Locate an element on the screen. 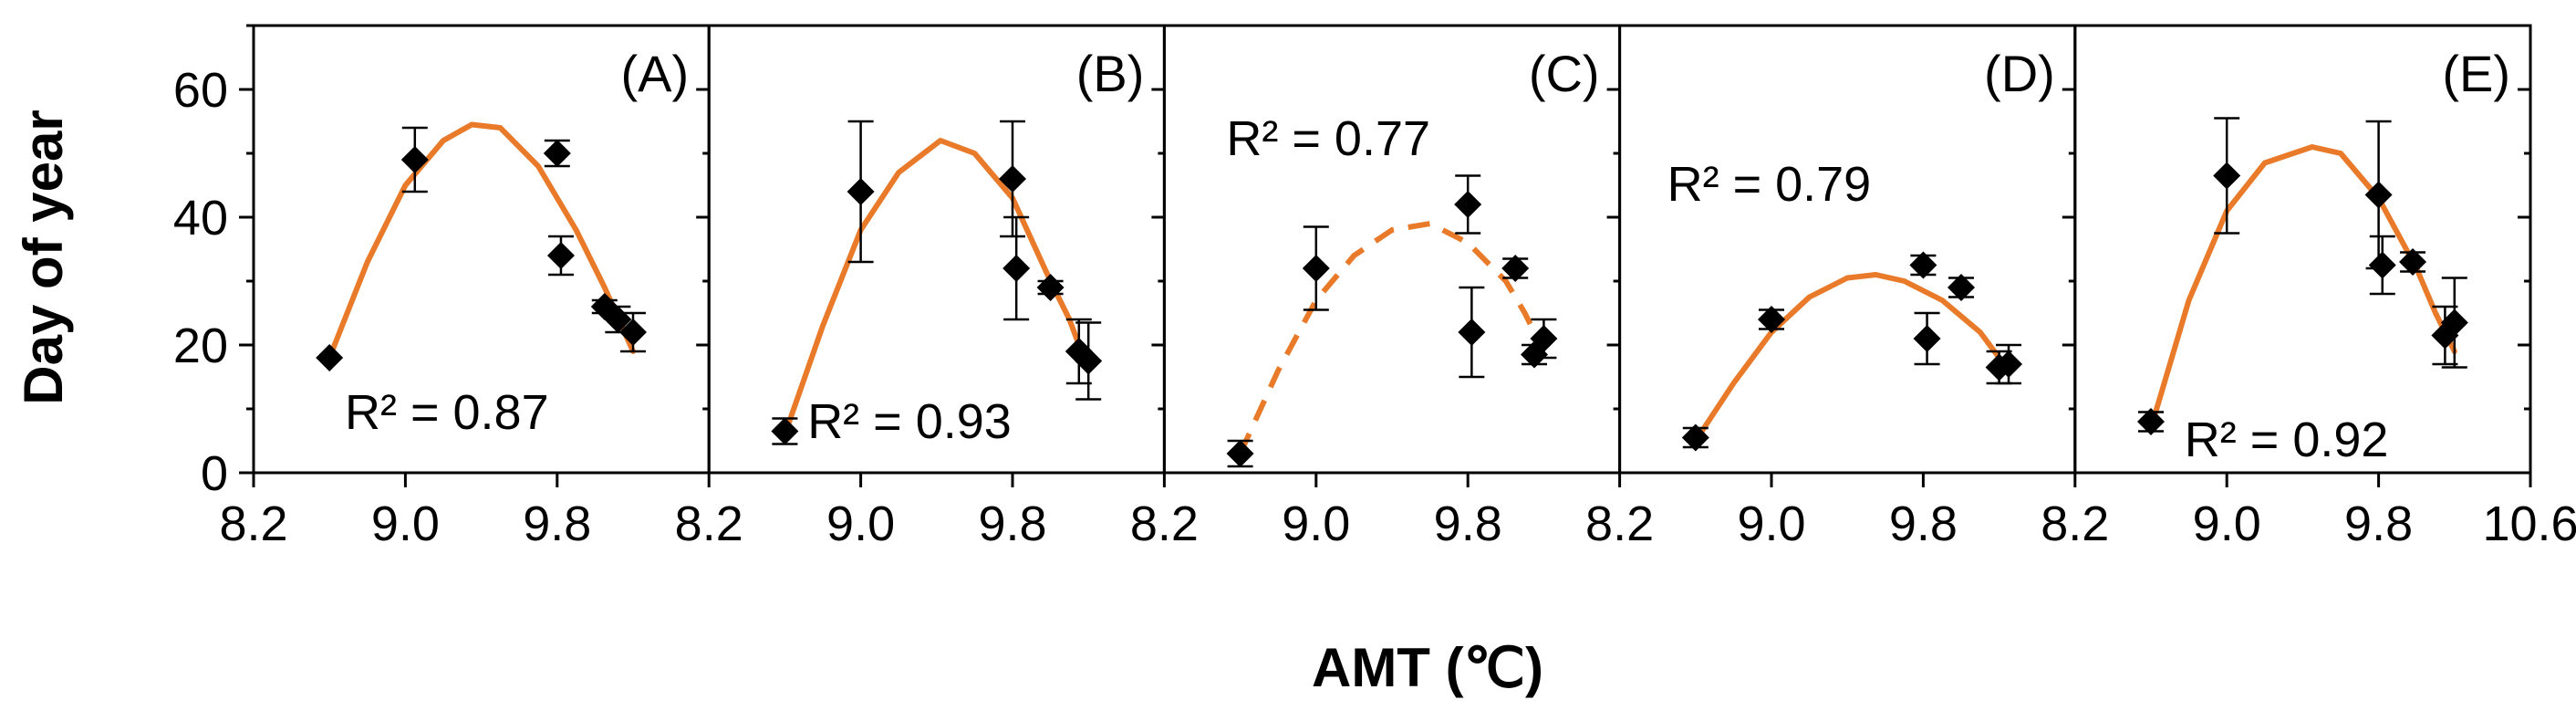 This screenshot has width=2576, height=721. panel-a: (A) R² = 0.87 is located at coordinates (481, 249).